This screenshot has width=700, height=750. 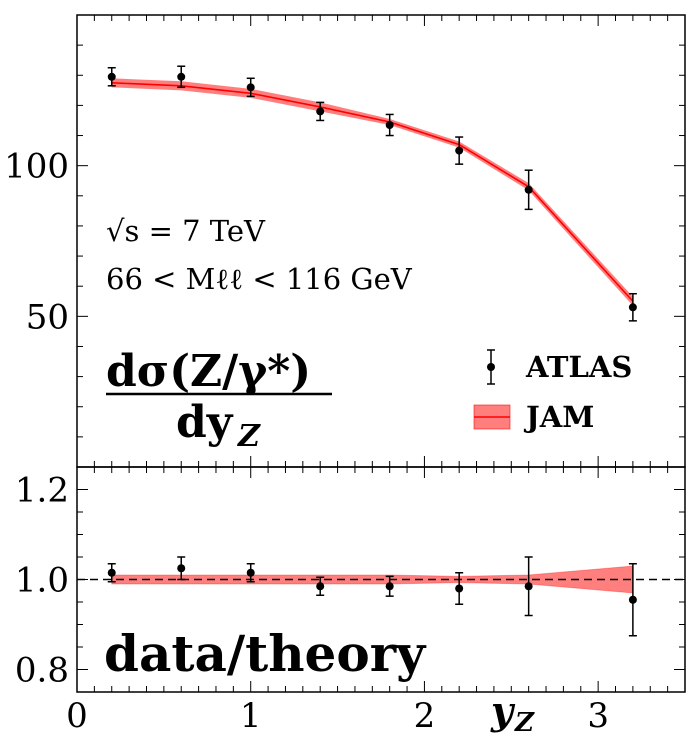 What do you see at coordinates (42, 491) in the screenshot?
I see `y-tick-label-bottom: 1.2` at bounding box center [42, 491].